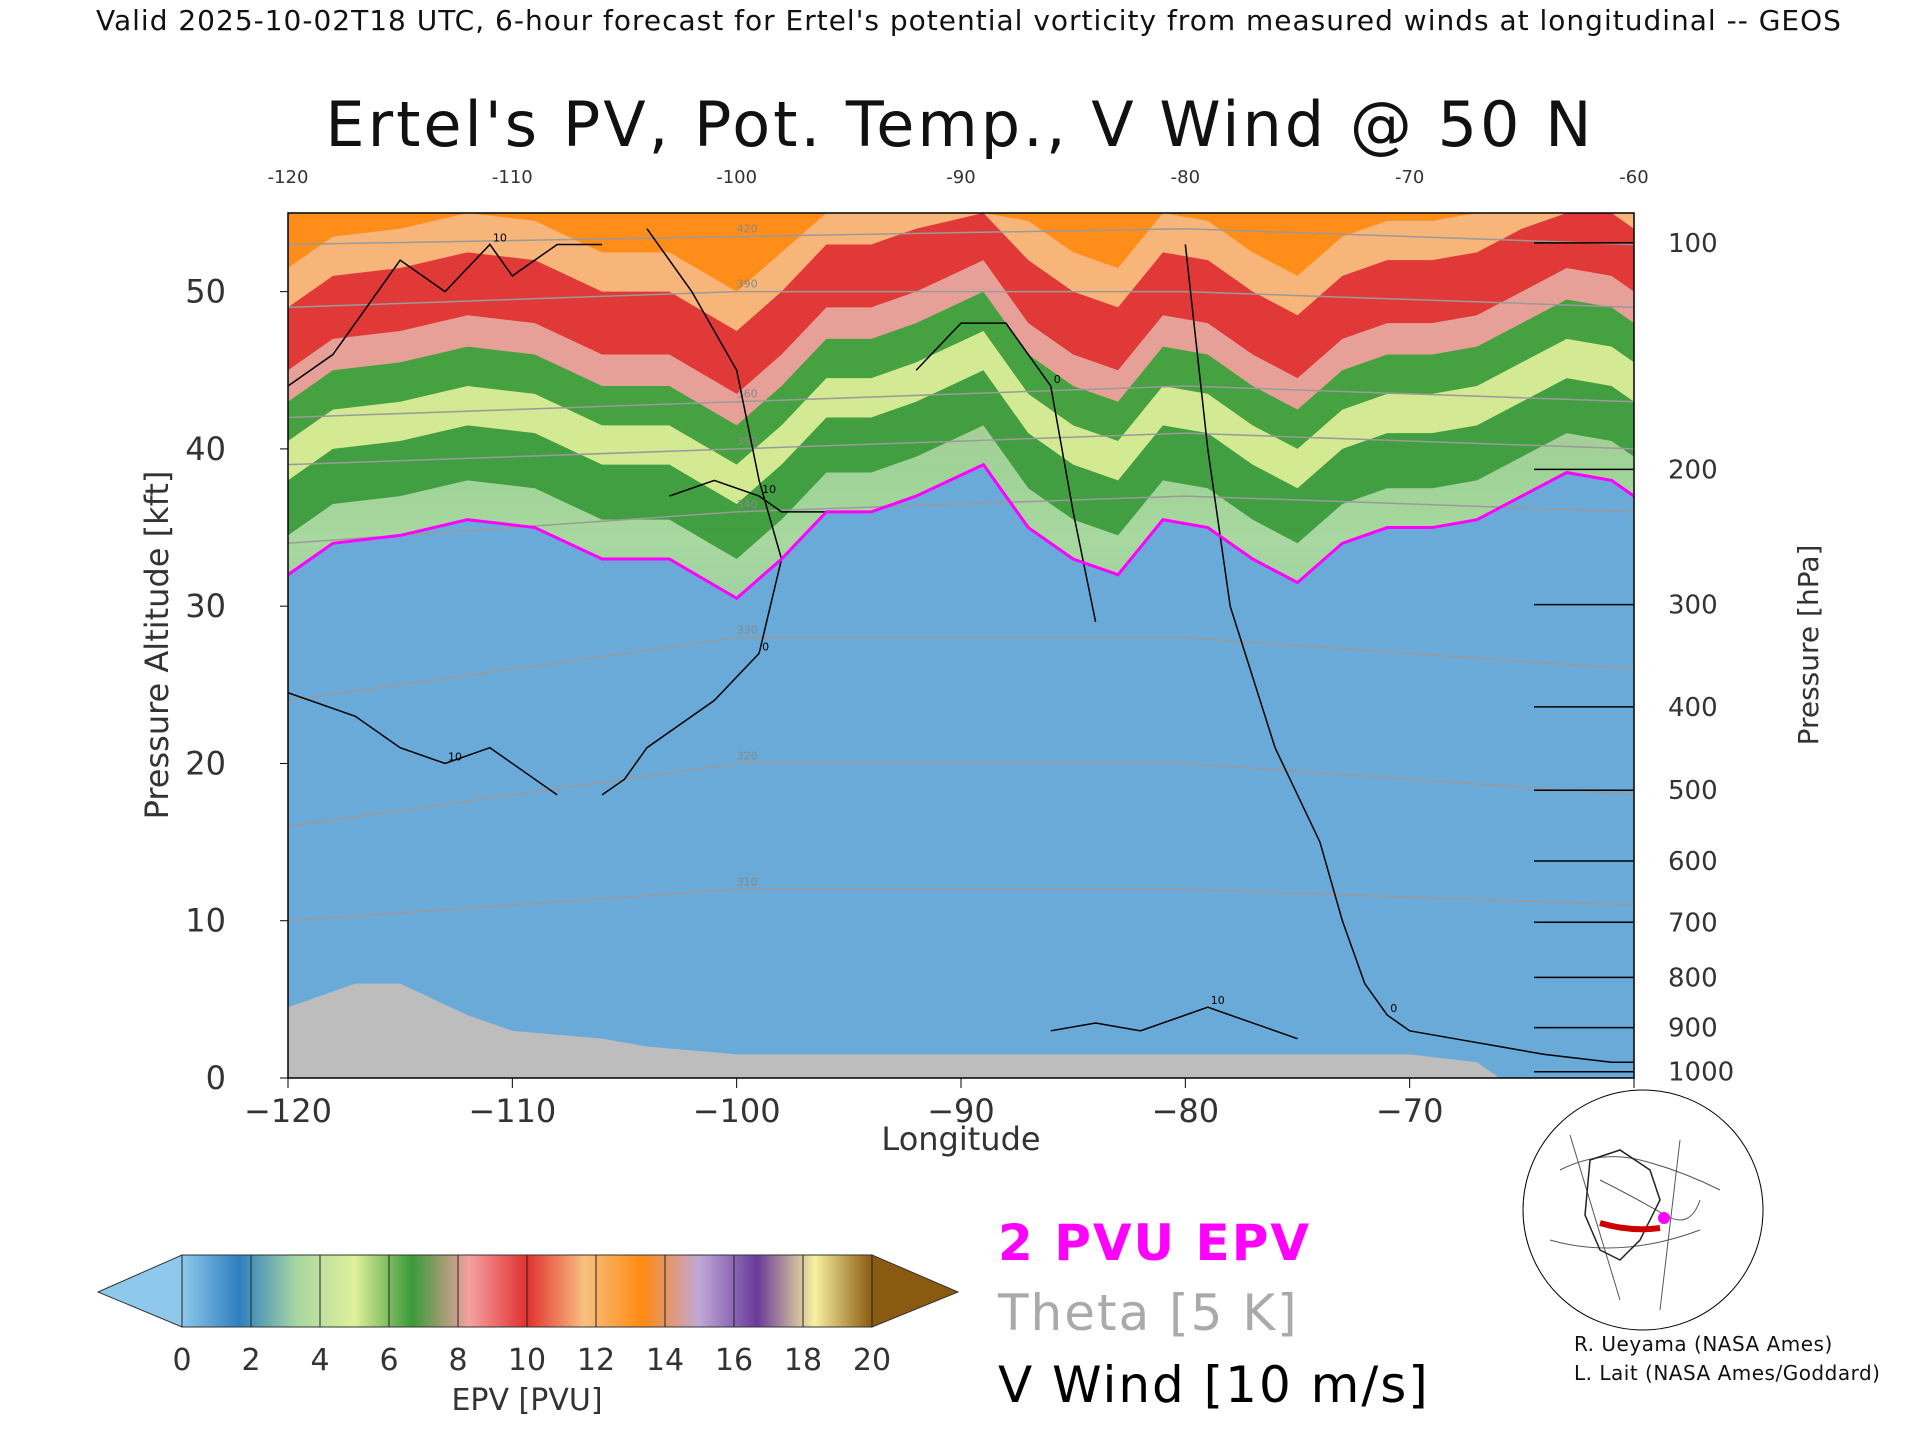 Image resolution: width=1920 pixels, height=1440 pixels. What do you see at coordinates (531, 1316) in the screenshot?
I see `colorbar-ticks: 0 2 4 6 8 10 12 14 16 18 20` at bounding box center [531, 1316].